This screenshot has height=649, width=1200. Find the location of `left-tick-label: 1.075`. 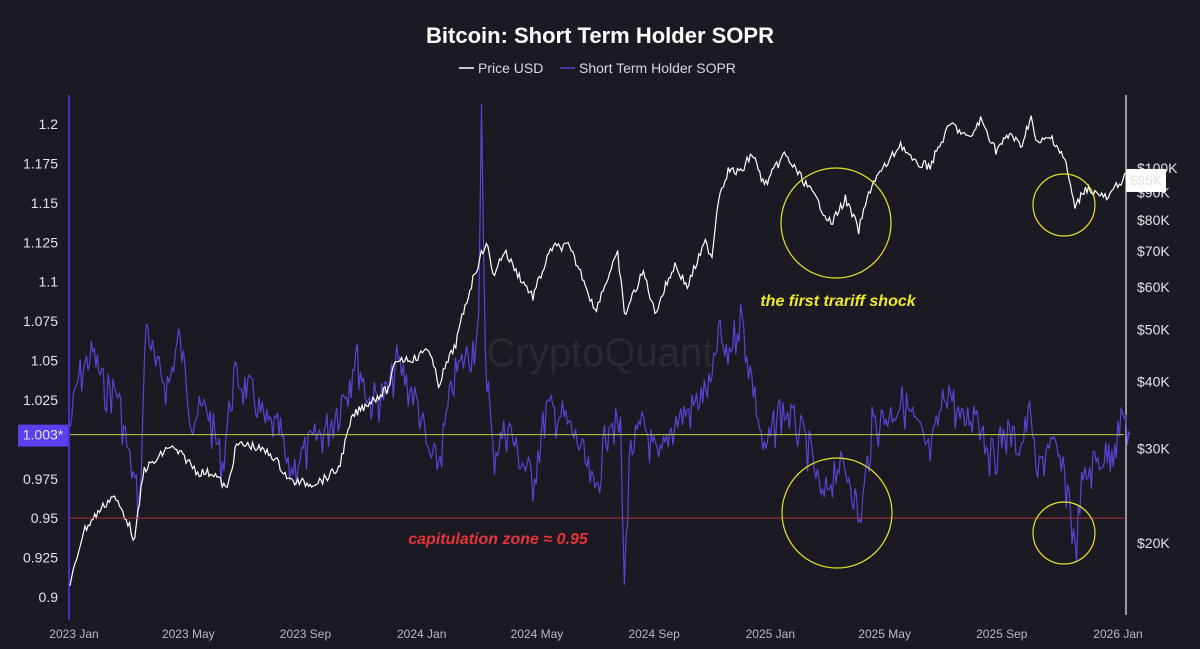

left-tick-label: 1.075 is located at coordinates (40, 321).